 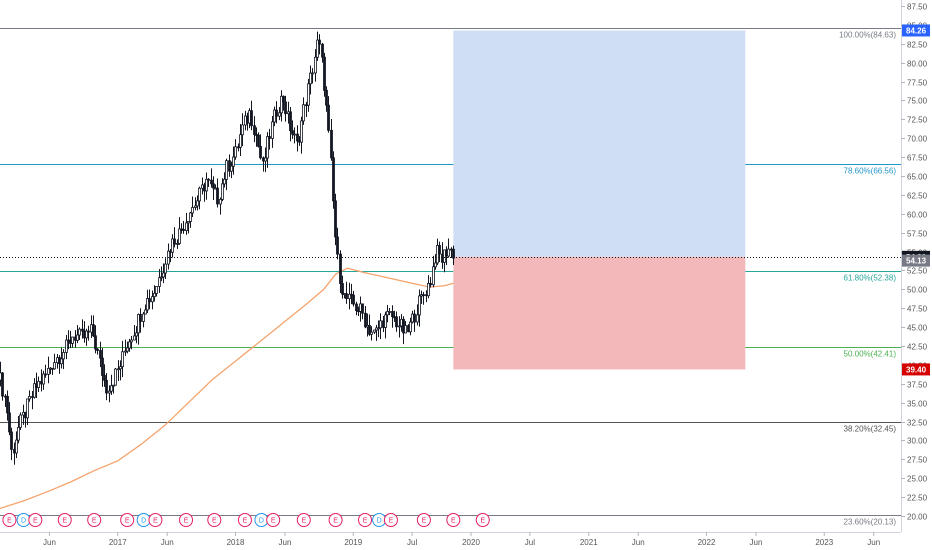 What do you see at coordinates (917, 7) in the screenshot?
I see `y-tick-label: 87.50` at bounding box center [917, 7].